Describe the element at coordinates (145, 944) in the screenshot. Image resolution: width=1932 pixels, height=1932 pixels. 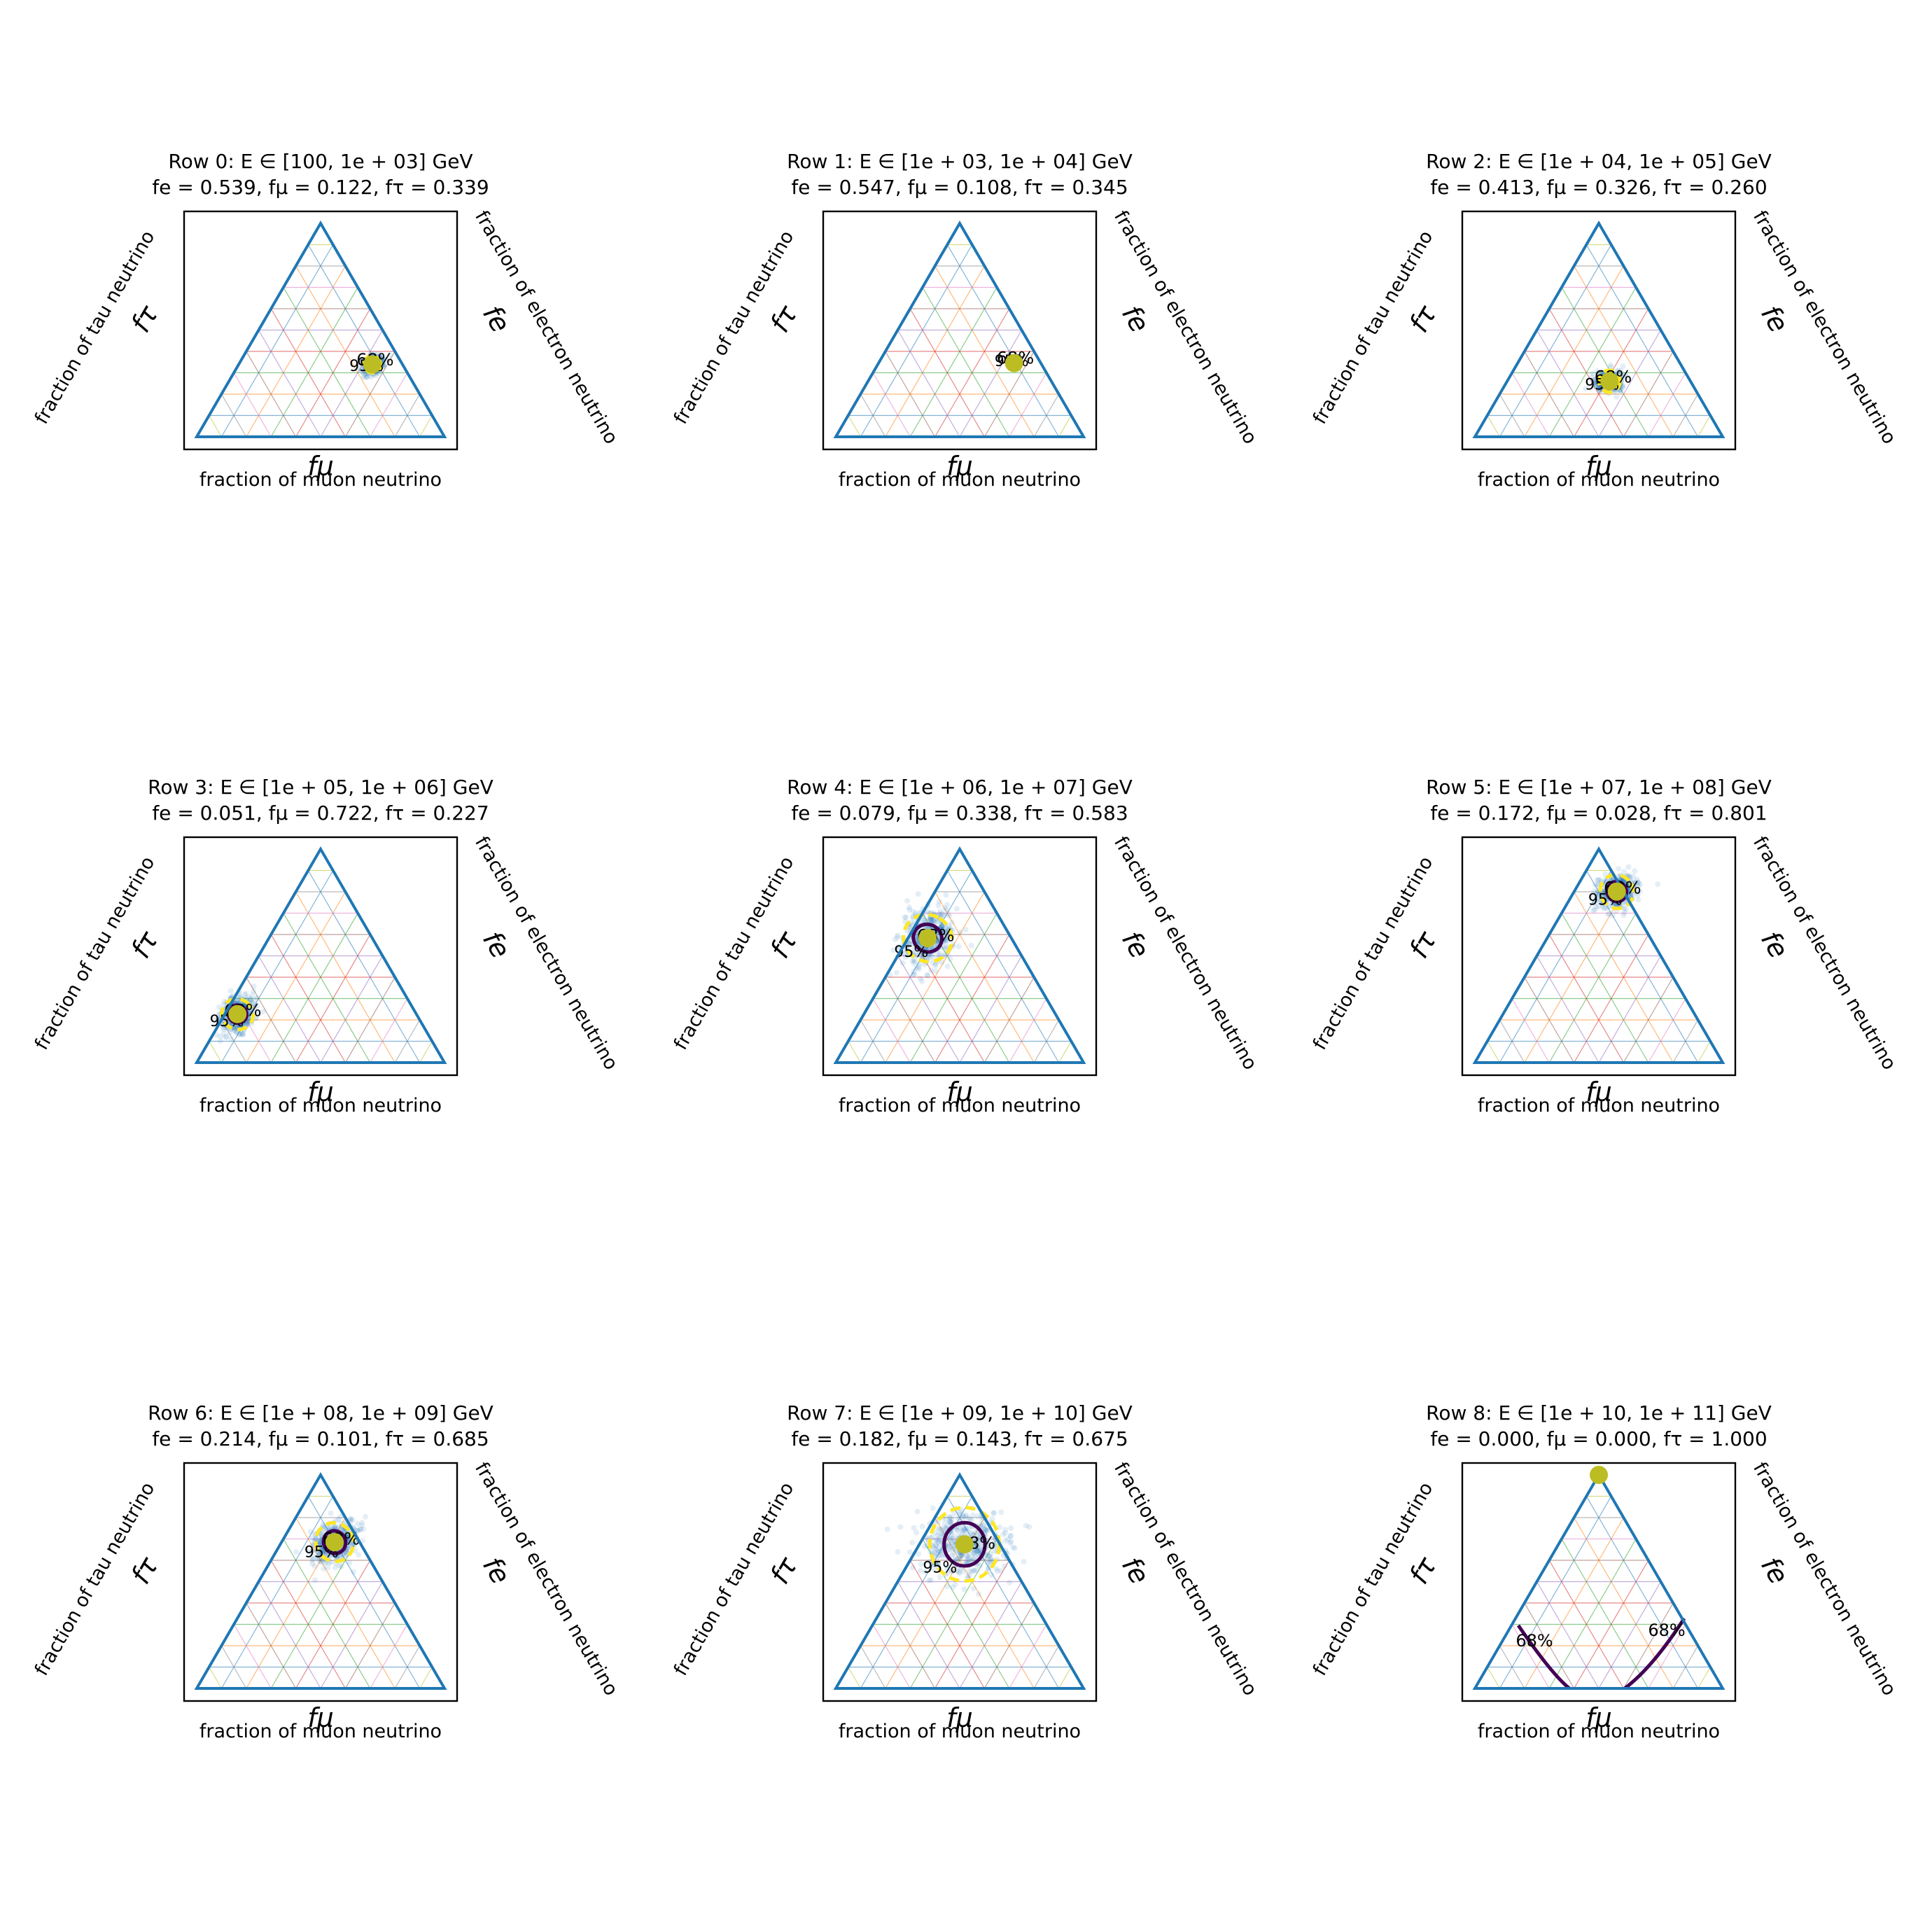
I see `left-axis-symbol: fτ` at that location.